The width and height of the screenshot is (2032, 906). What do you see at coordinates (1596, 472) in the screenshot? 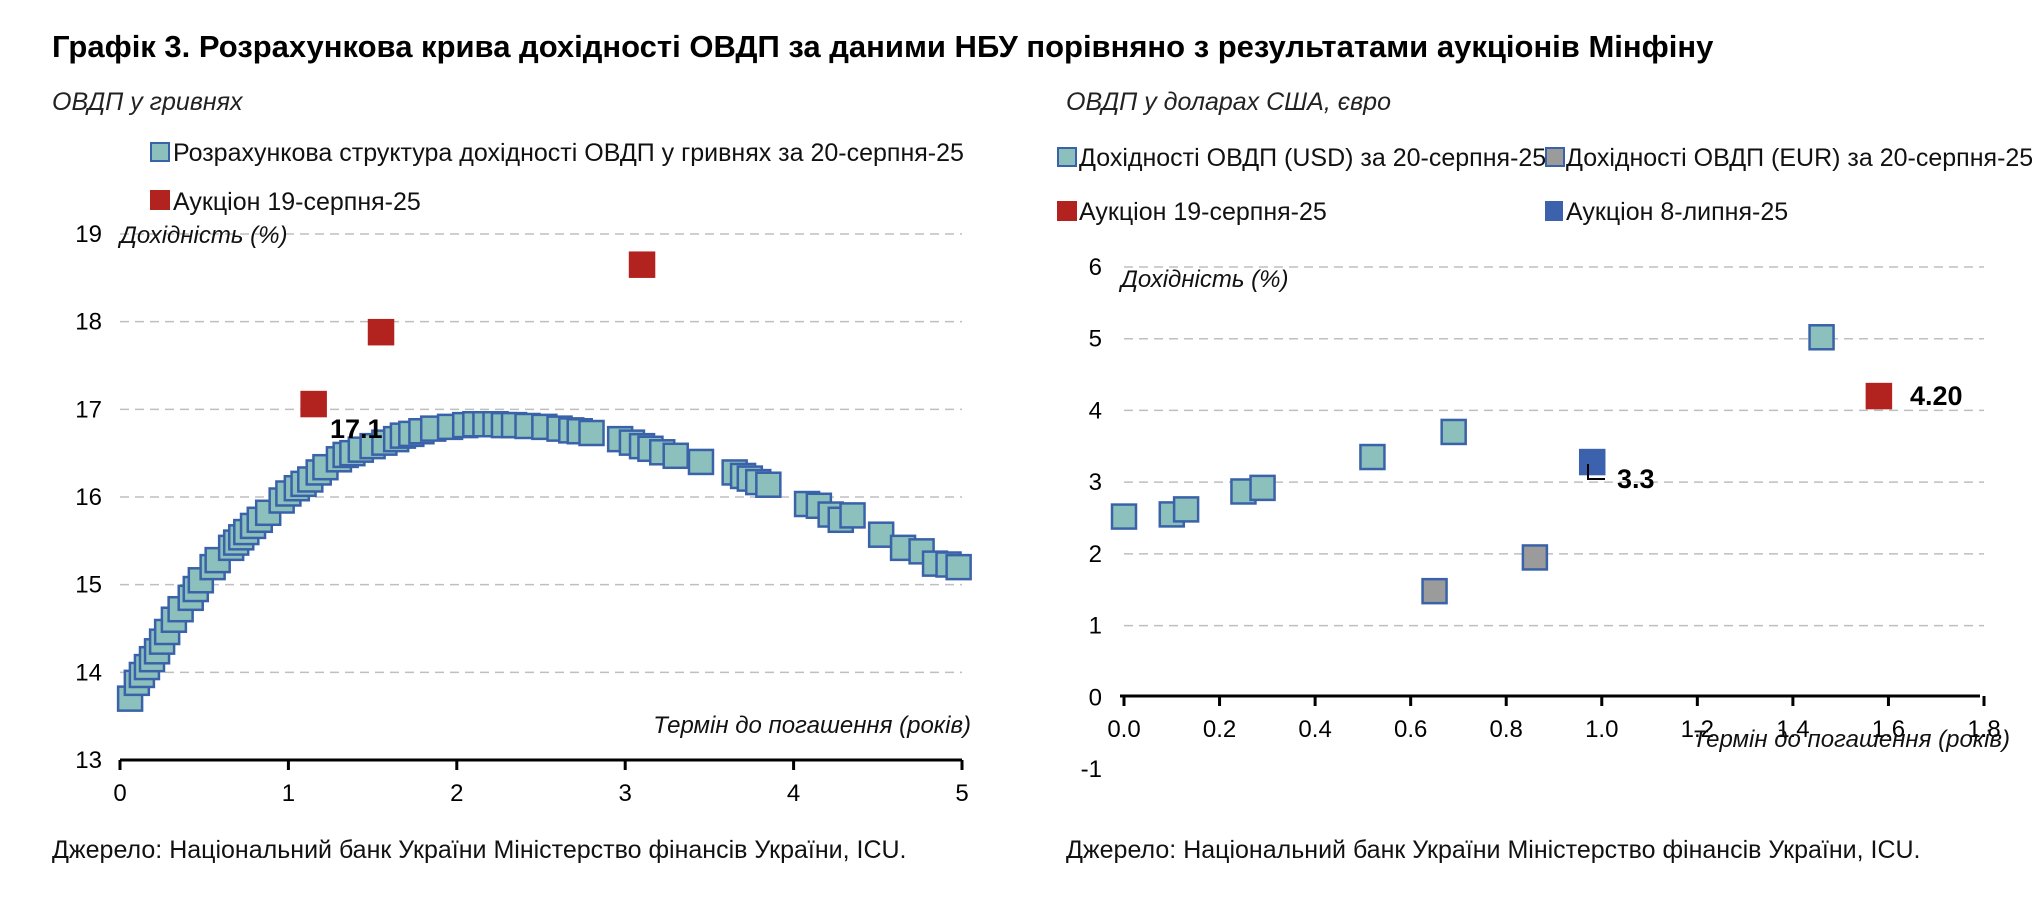
I see `chart-fx-leader-line` at bounding box center [1596, 472].